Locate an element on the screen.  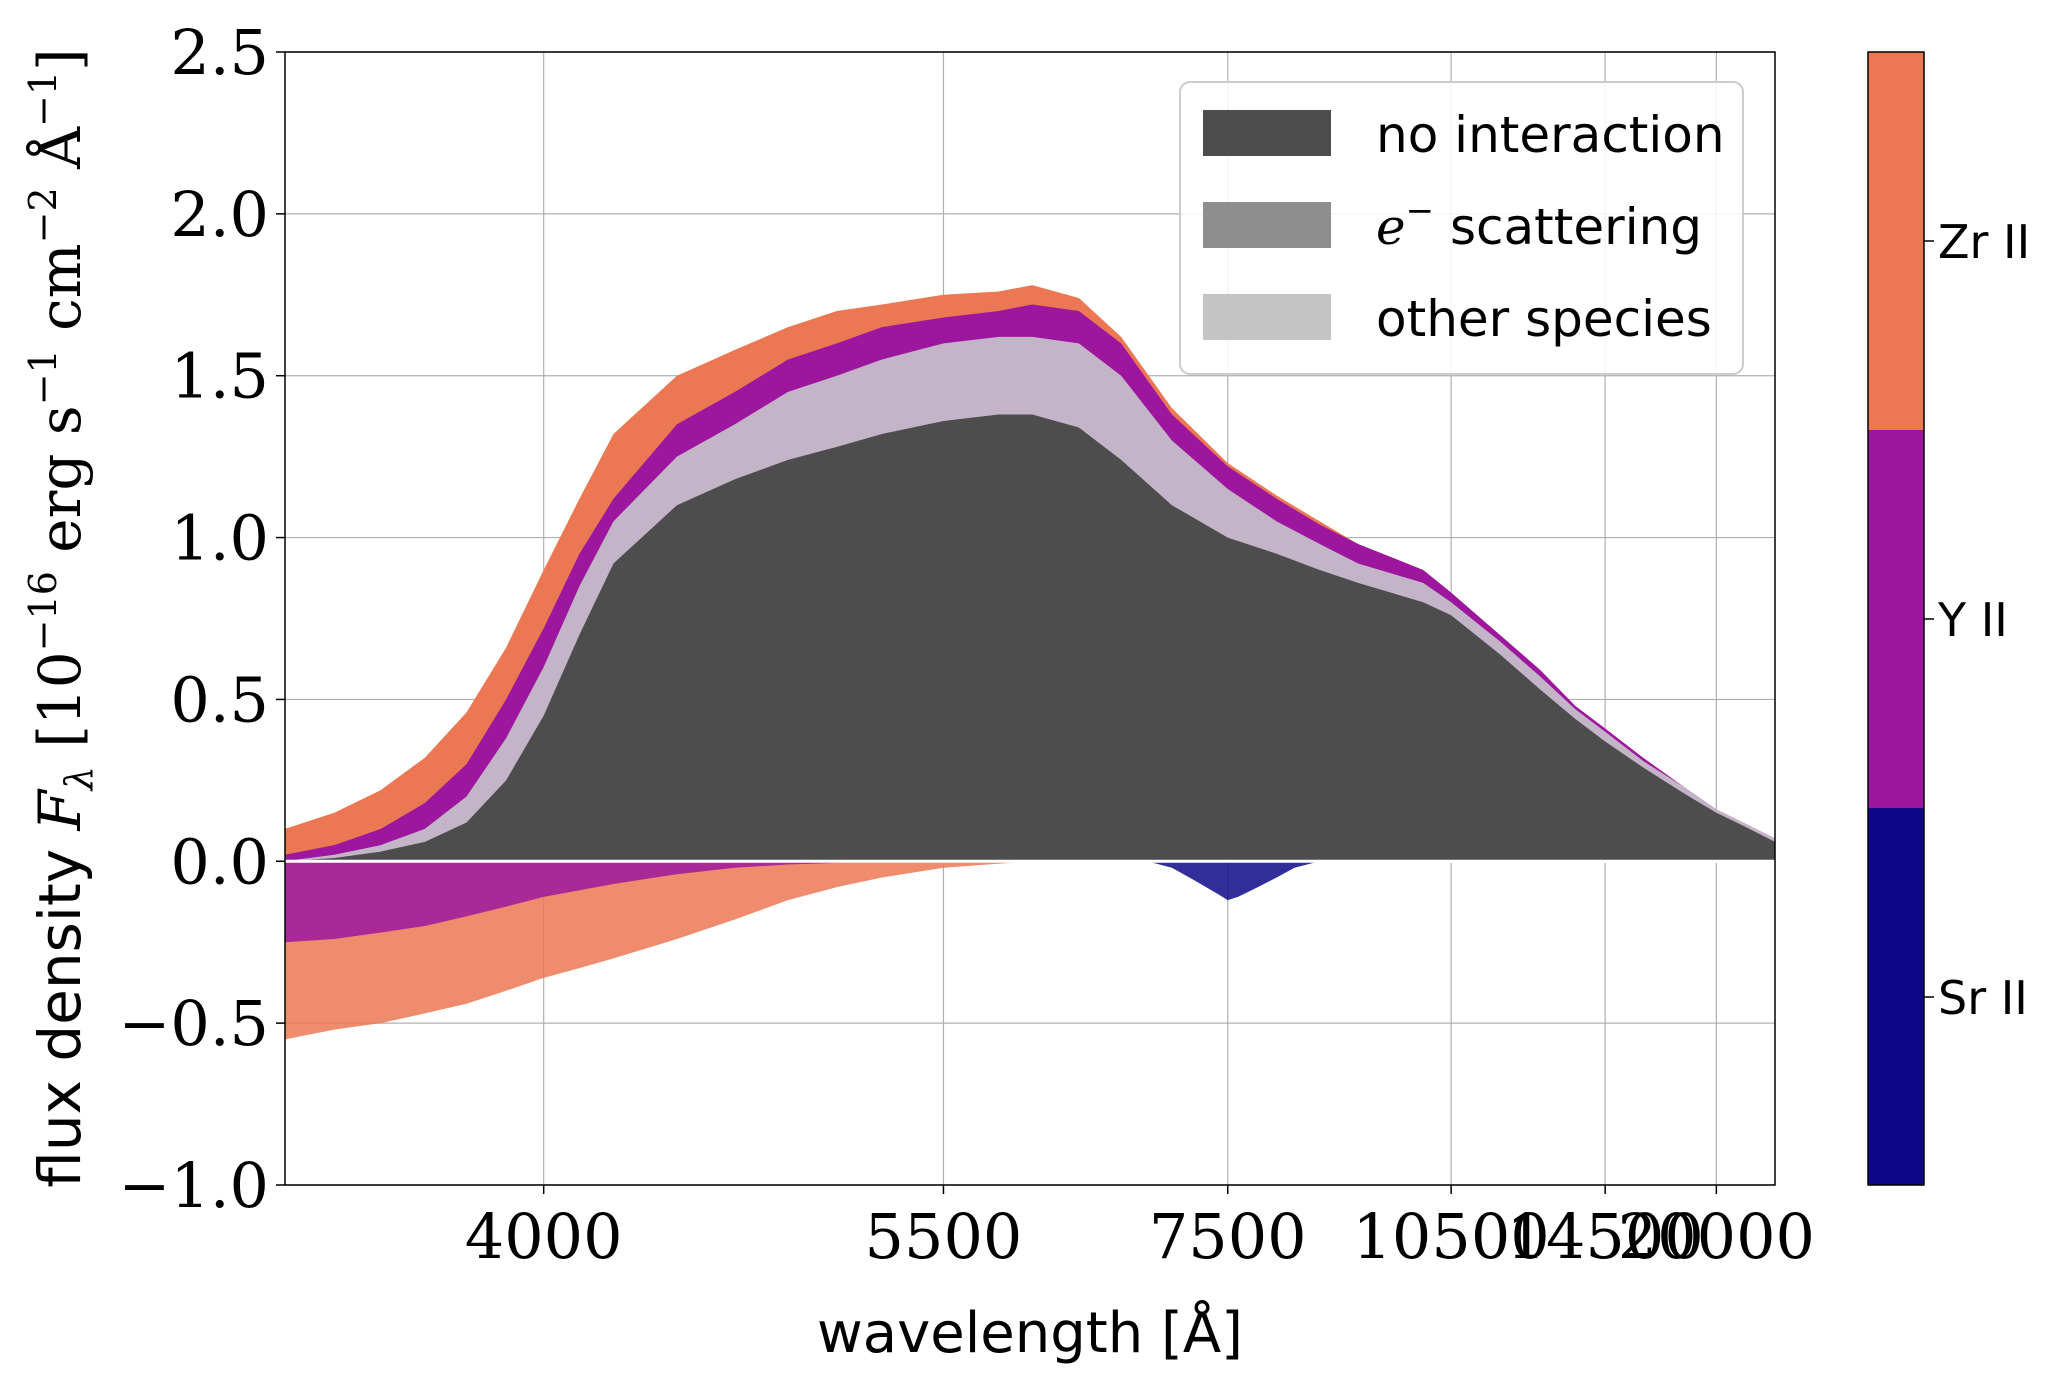
y-axis-label: flux density Fλ [10−16 erg s−1 cm−2 Å−1] is located at coordinates (61, 617).